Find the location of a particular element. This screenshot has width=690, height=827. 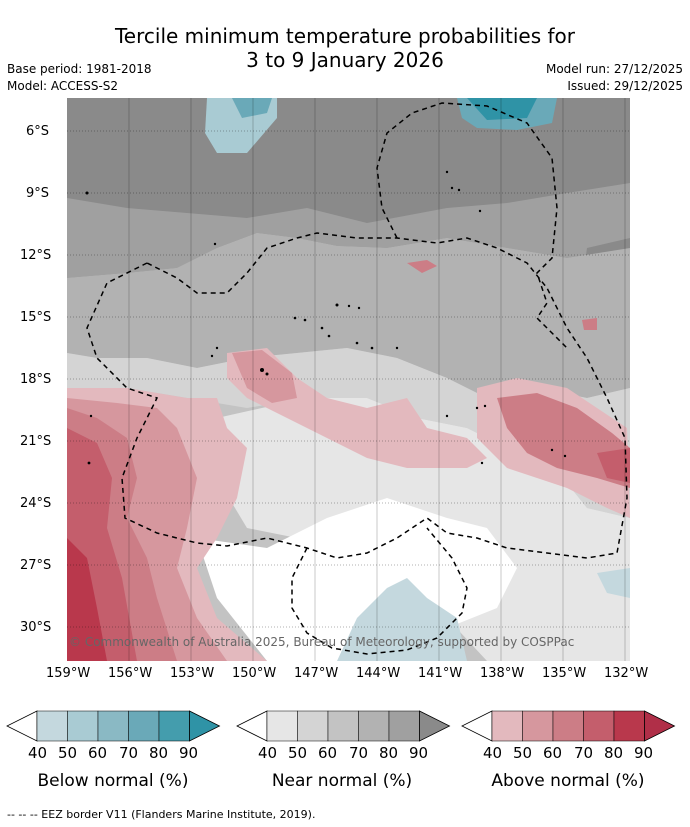

lon-tick: 159°W is located at coordinates (68, 673).